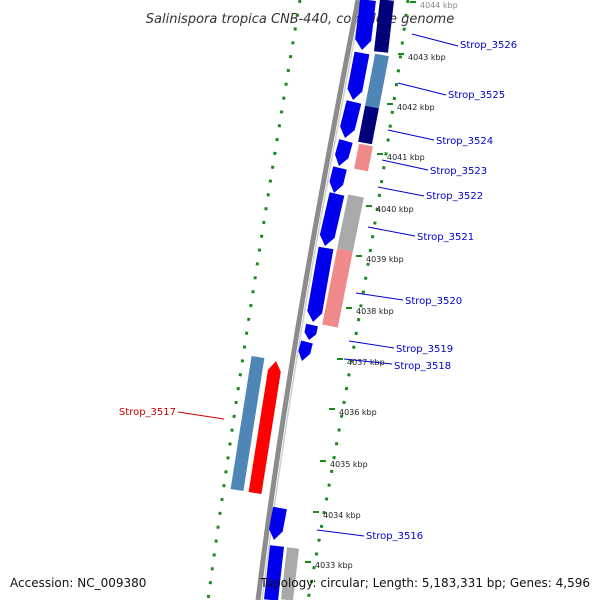 Image resolution: width=600 pixels, height=600 pixels. Describe the element at coordinates (375, 311) in the screenshot. I see `scale-tick-label: 4038 kbp` at that location.